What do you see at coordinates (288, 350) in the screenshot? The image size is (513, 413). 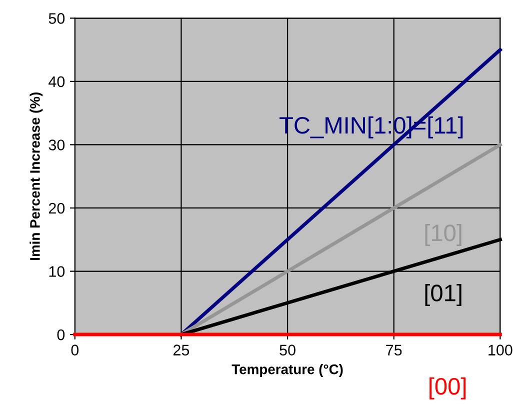 I see `x-tick-label: 50` at bounding box center [288, 350].